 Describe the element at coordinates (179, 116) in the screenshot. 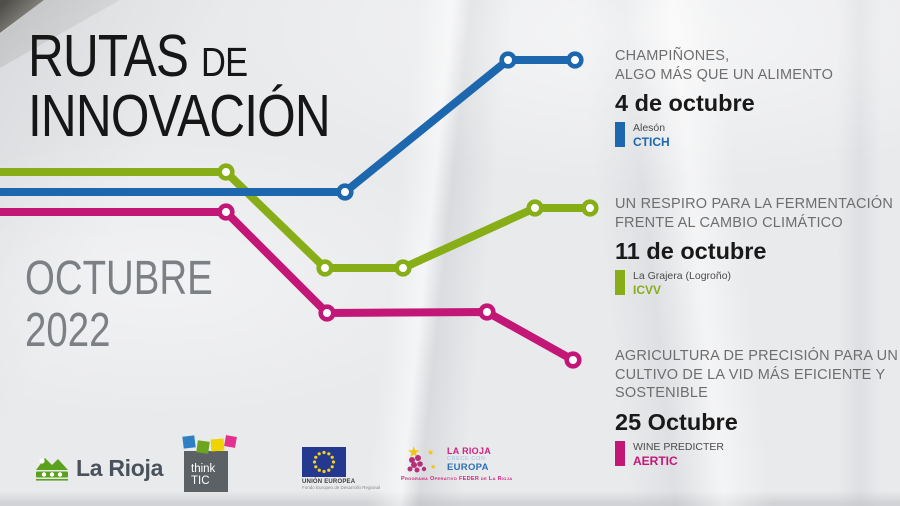

I see `title-word-innovacion: INNOVACIÓN` at that location.